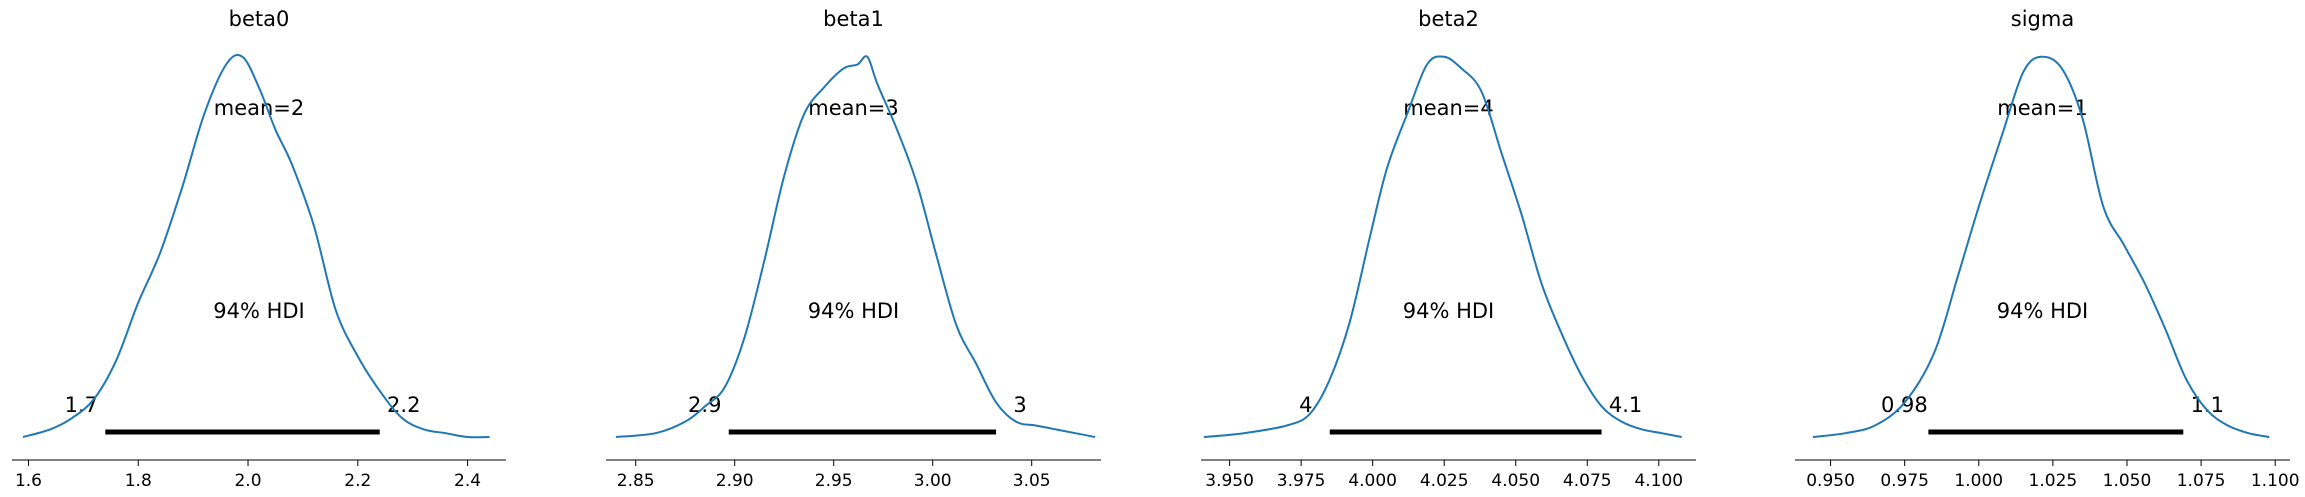 This screenshot has width=2305, height=497. I want to click on x-axis-ticks: 2.85 2.90 2.95 3.00 3.05, so click(834, 475).